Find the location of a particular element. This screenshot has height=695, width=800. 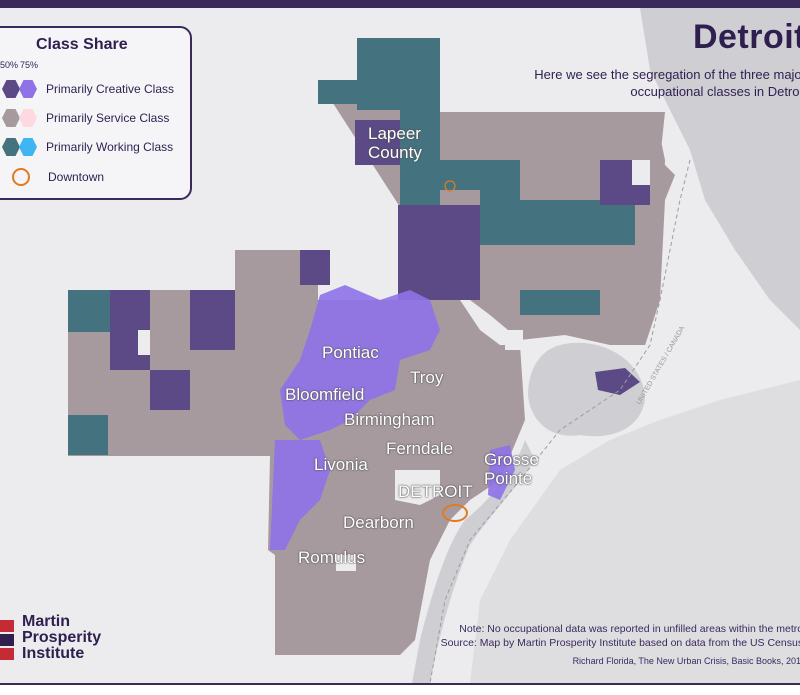

place-label-birmingham: Birmingham is located at coordinates (389, 419).